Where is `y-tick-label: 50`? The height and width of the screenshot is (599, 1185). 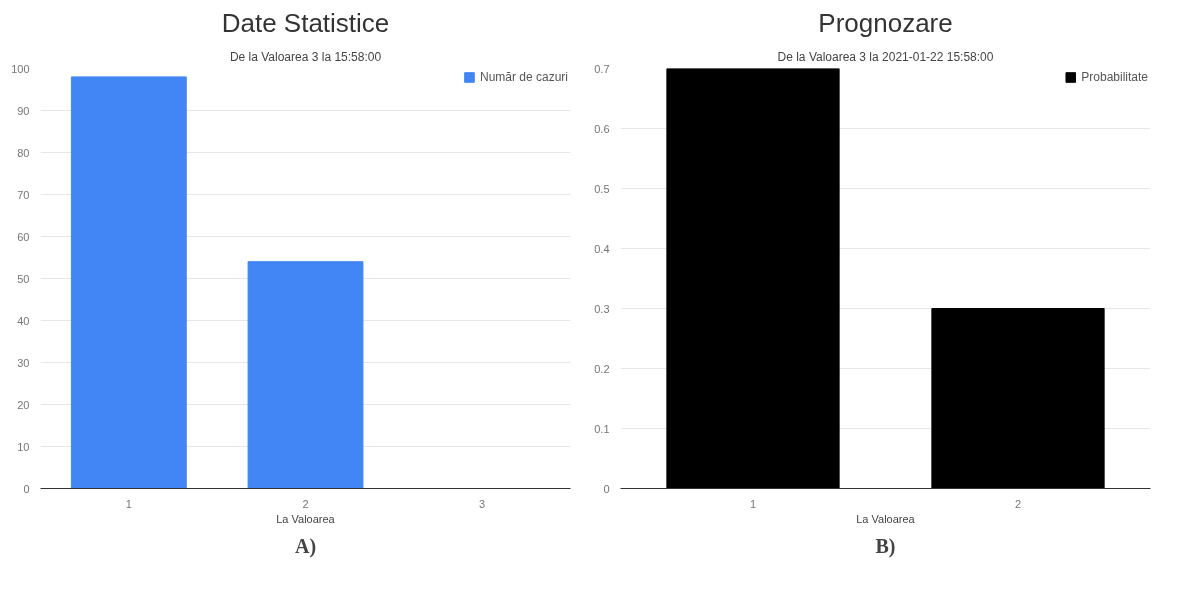
y-tick-label: 50 is located at coordinates (23, 278).